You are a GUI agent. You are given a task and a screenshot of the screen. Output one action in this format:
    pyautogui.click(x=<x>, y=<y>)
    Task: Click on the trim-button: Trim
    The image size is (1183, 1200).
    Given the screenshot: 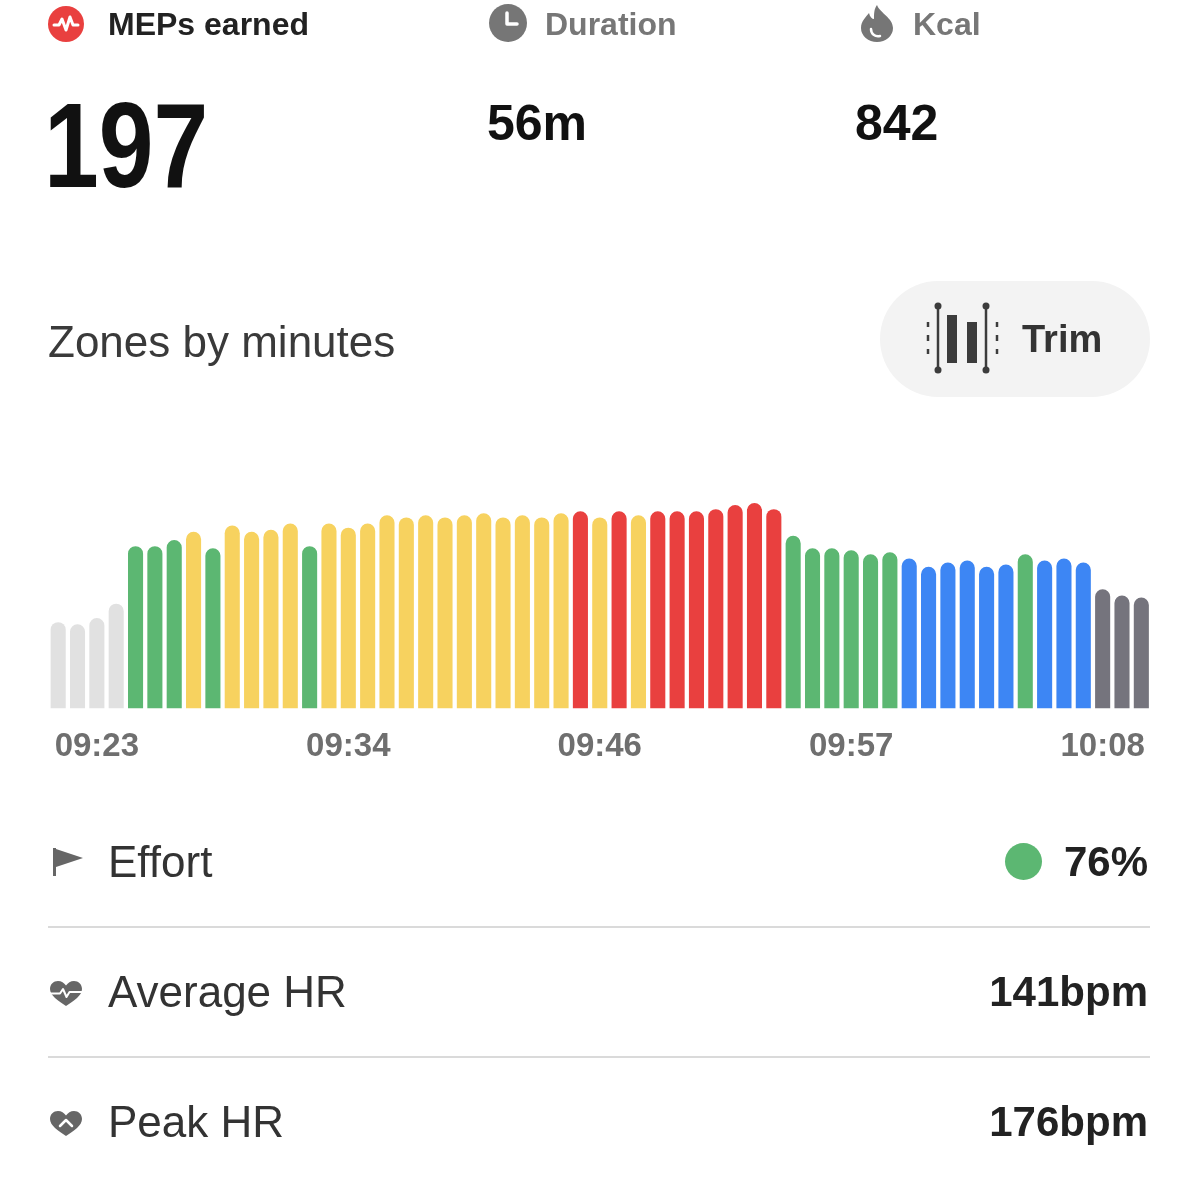 What is the action you would take?
    pyautogui.click(x=1015, y=339)
    